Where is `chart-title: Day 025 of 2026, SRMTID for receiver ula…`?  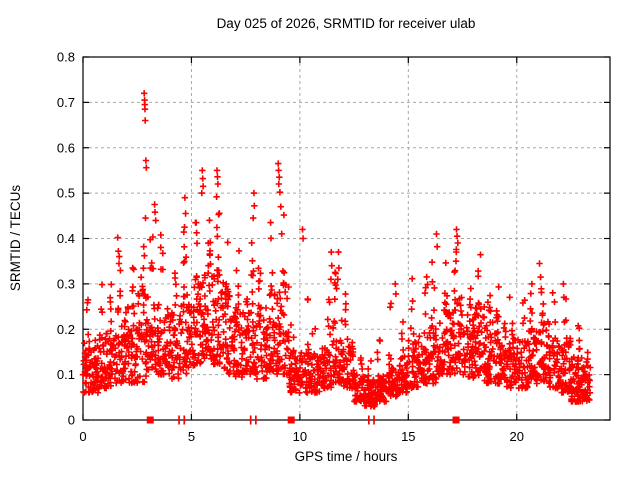
chart-title: Day 025 of 2026, SRMTID for receiver ula… is located at coordinates (346, 23).